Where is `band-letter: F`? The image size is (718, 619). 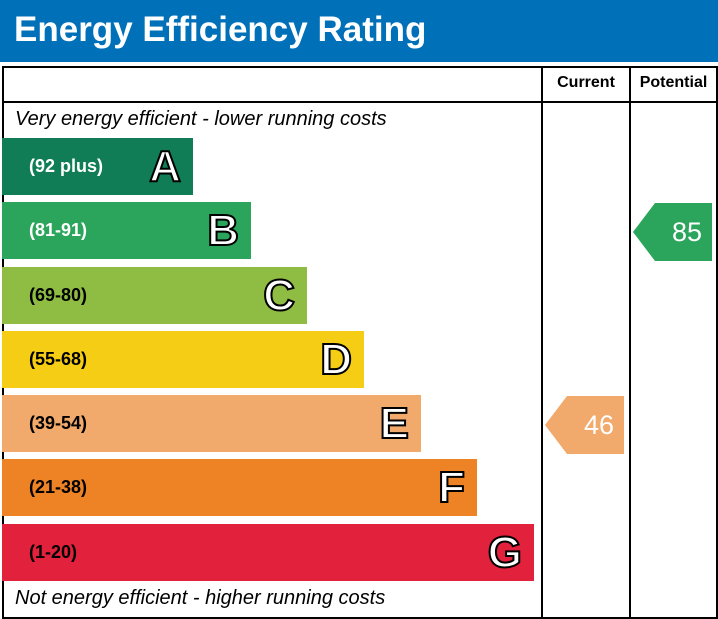
band-letter: F is located at coordinates (451, 487).